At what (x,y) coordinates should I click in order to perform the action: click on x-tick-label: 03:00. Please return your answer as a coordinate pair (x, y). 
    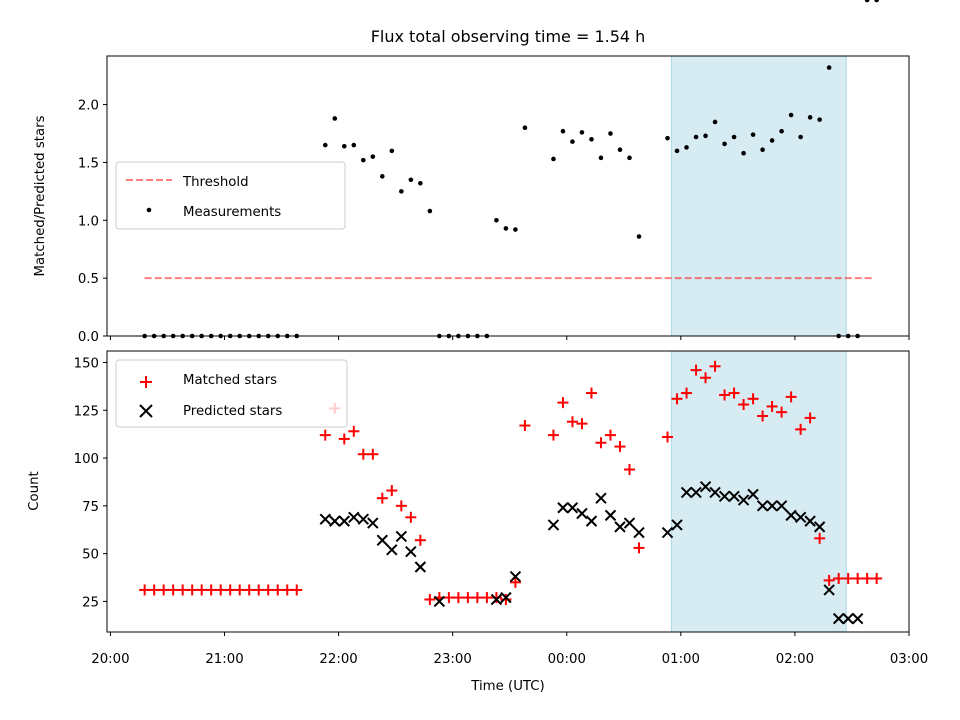
    Looking at the image, I should click on (909, 659).